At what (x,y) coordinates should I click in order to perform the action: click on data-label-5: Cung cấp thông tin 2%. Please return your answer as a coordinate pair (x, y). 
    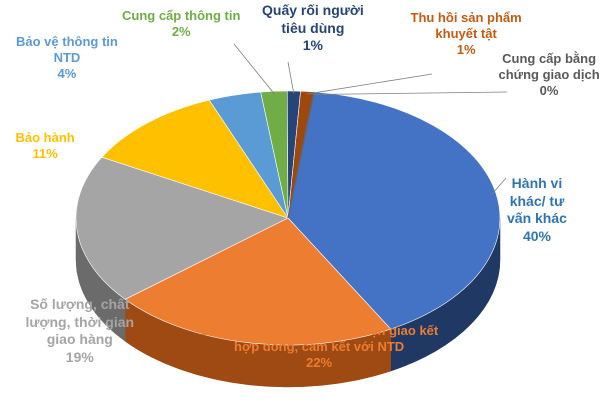
    Looking at the image, I should click on (181, 24).